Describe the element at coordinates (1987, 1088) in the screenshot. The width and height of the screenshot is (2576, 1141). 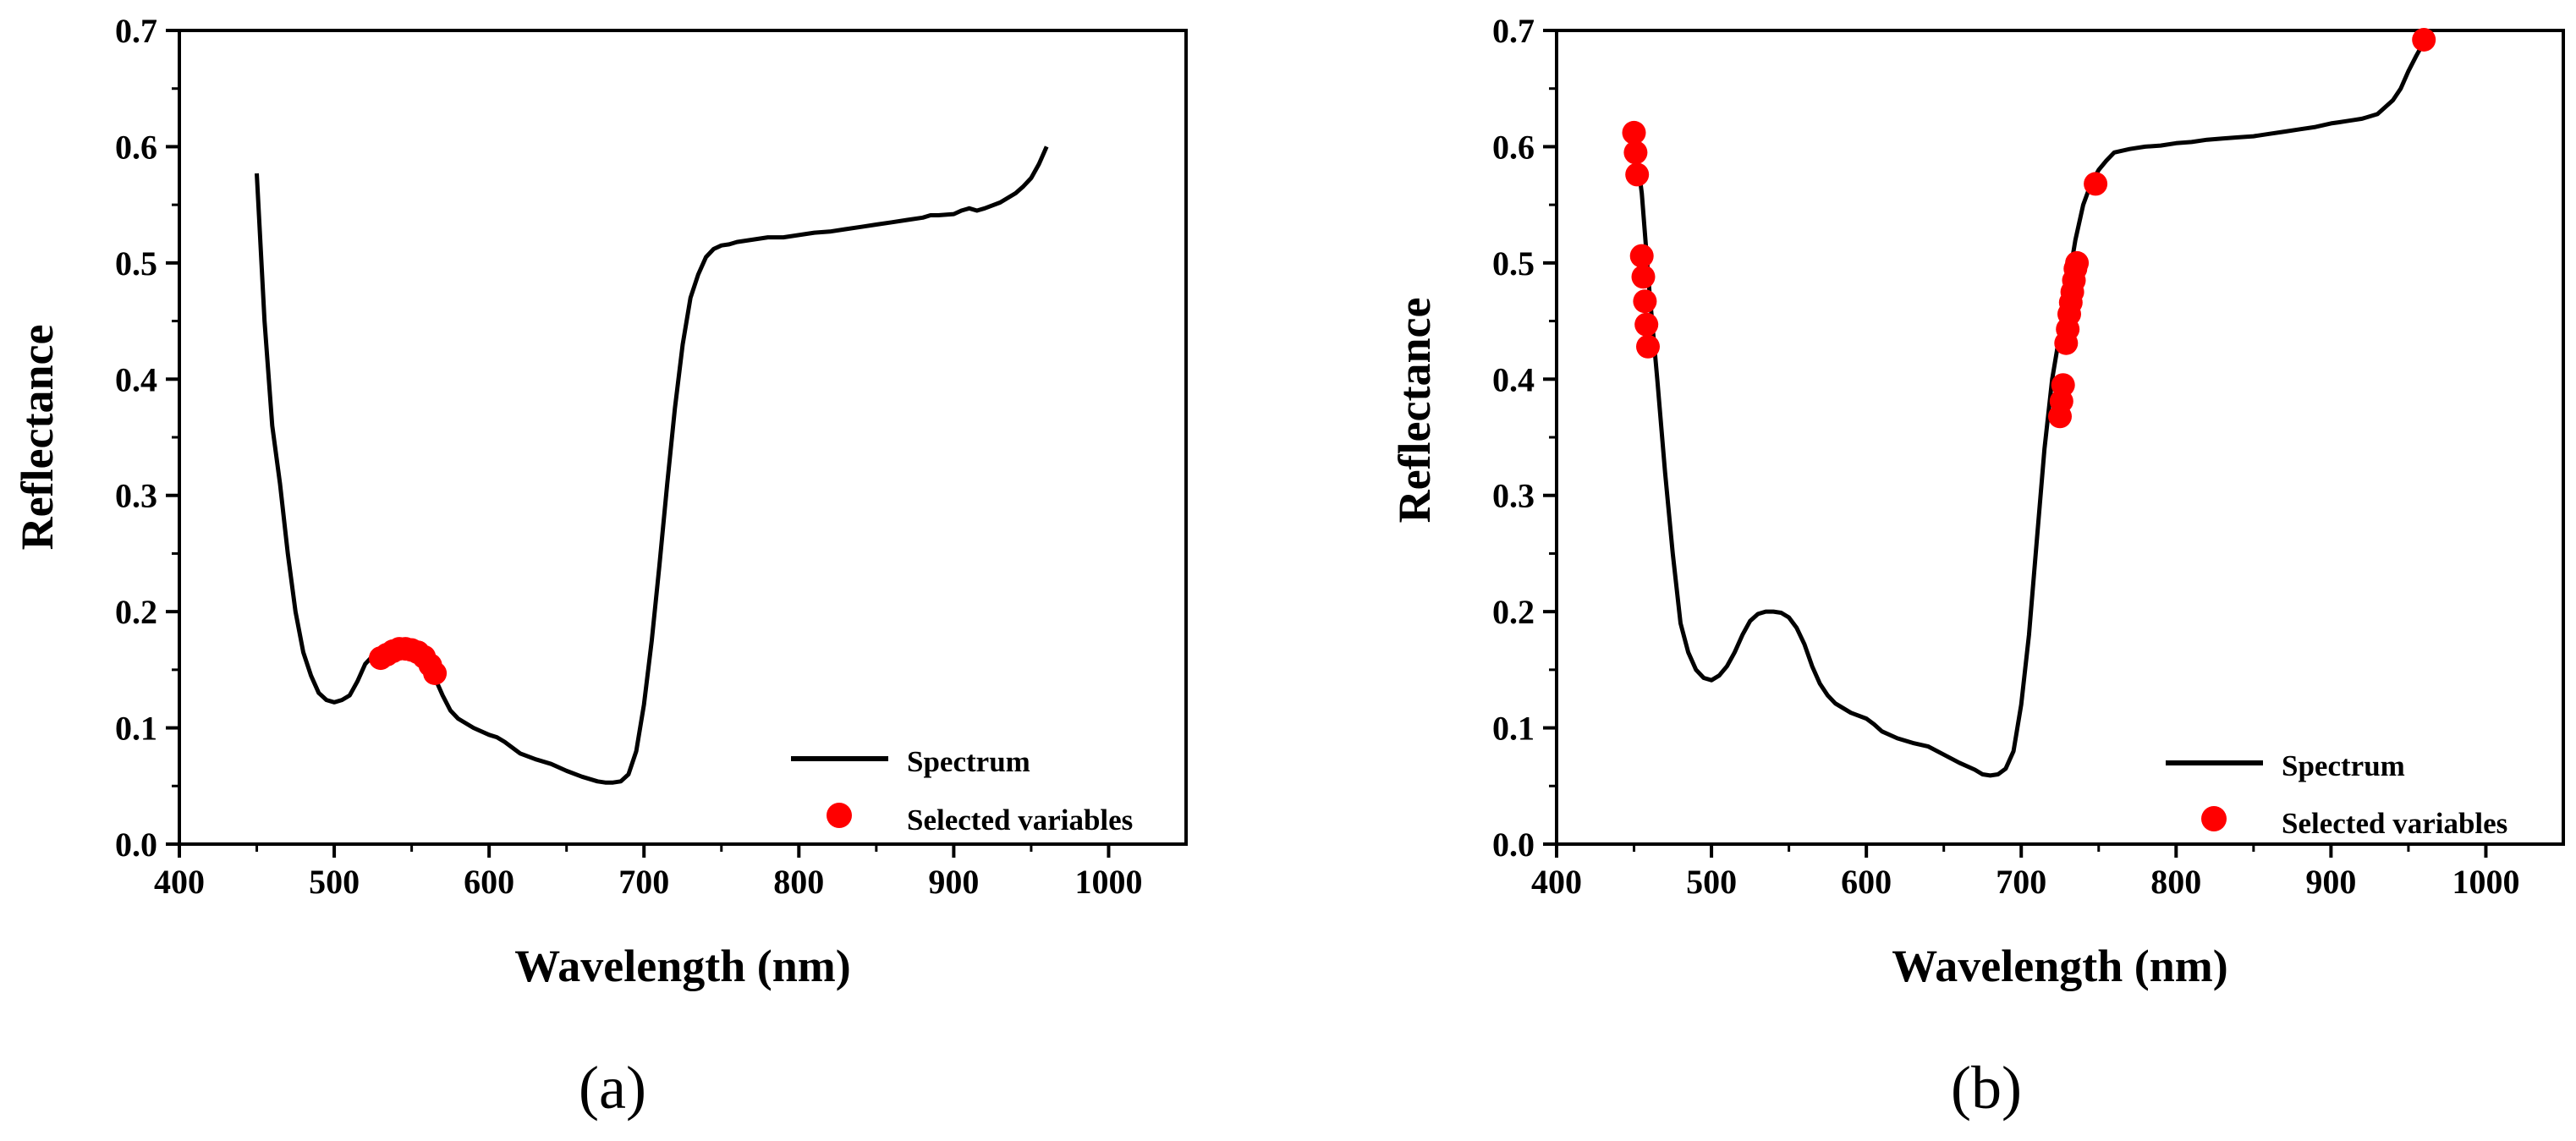
I see `panel-label: (b)` at that location.